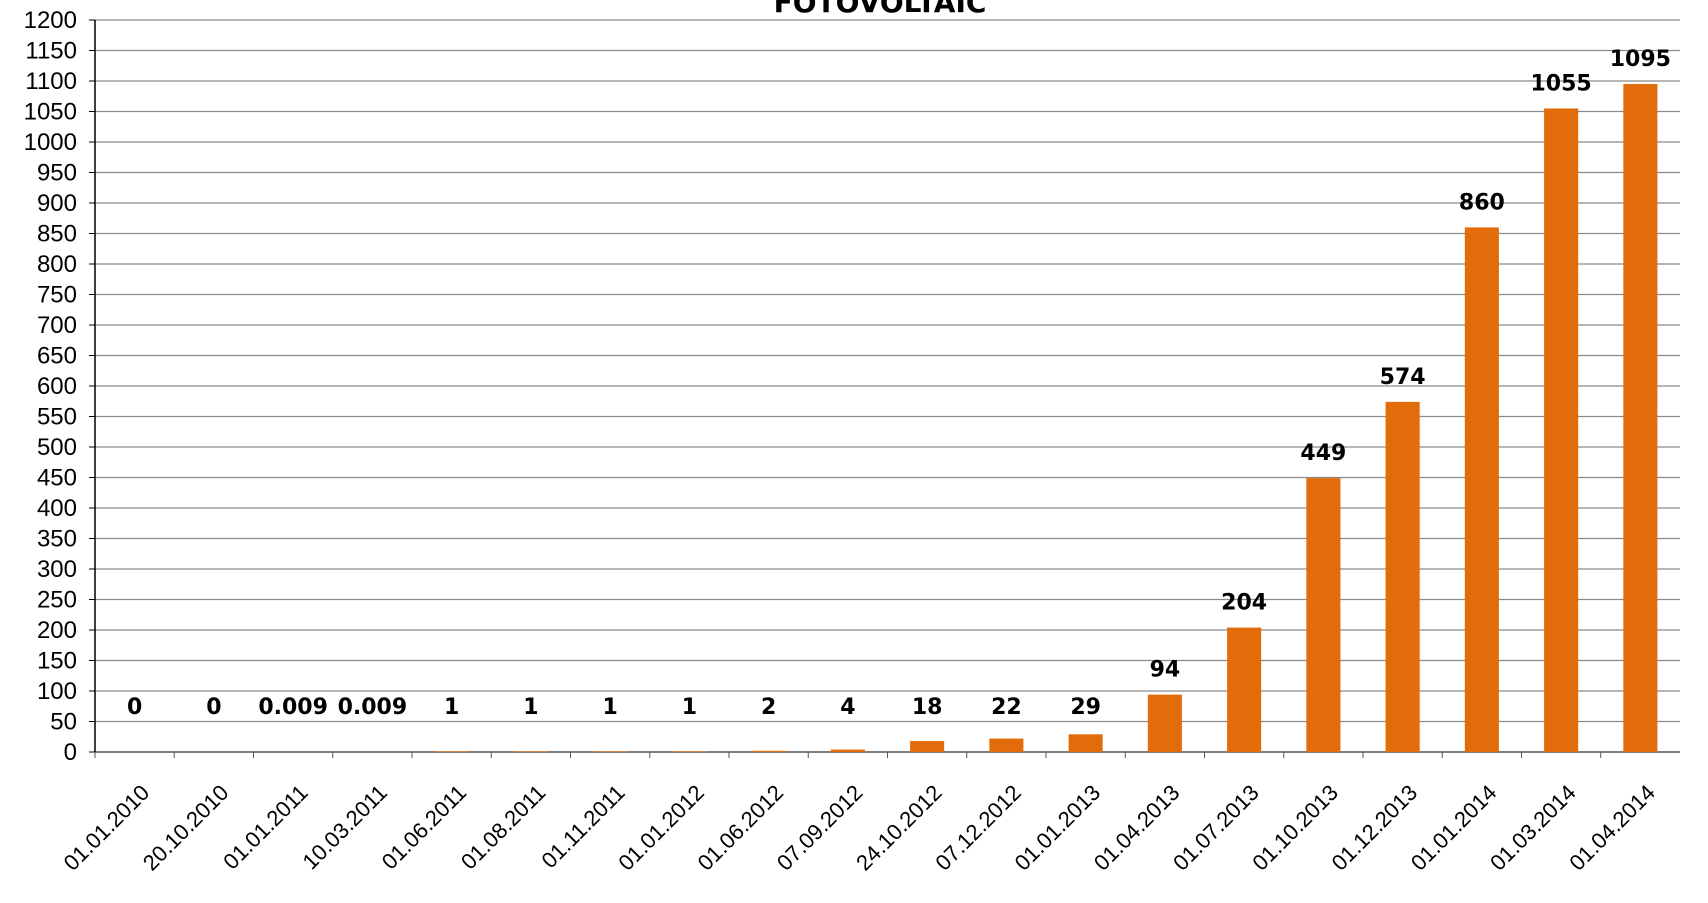  What do you see at coordinates (51, 81) in the screenshot?
I see `y-tick-label: 1100` at bounding box center [51, 81].